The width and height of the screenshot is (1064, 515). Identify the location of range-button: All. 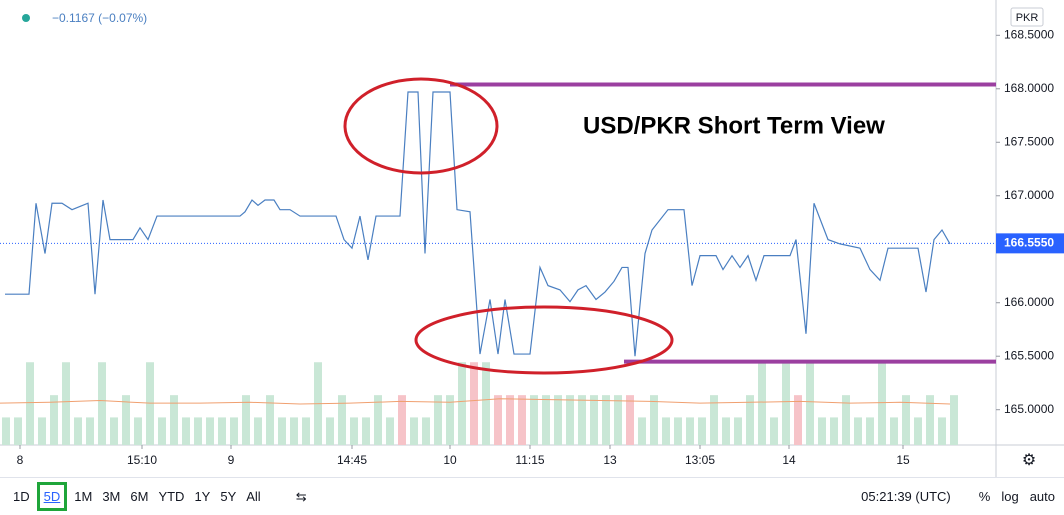
(253, 496).